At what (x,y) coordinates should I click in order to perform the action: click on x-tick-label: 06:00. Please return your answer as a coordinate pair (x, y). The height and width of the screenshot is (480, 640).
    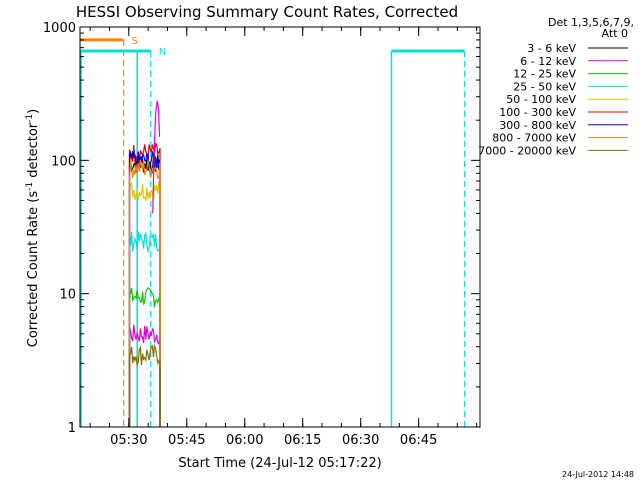
    Looking at the image, I should click on (244, 440).